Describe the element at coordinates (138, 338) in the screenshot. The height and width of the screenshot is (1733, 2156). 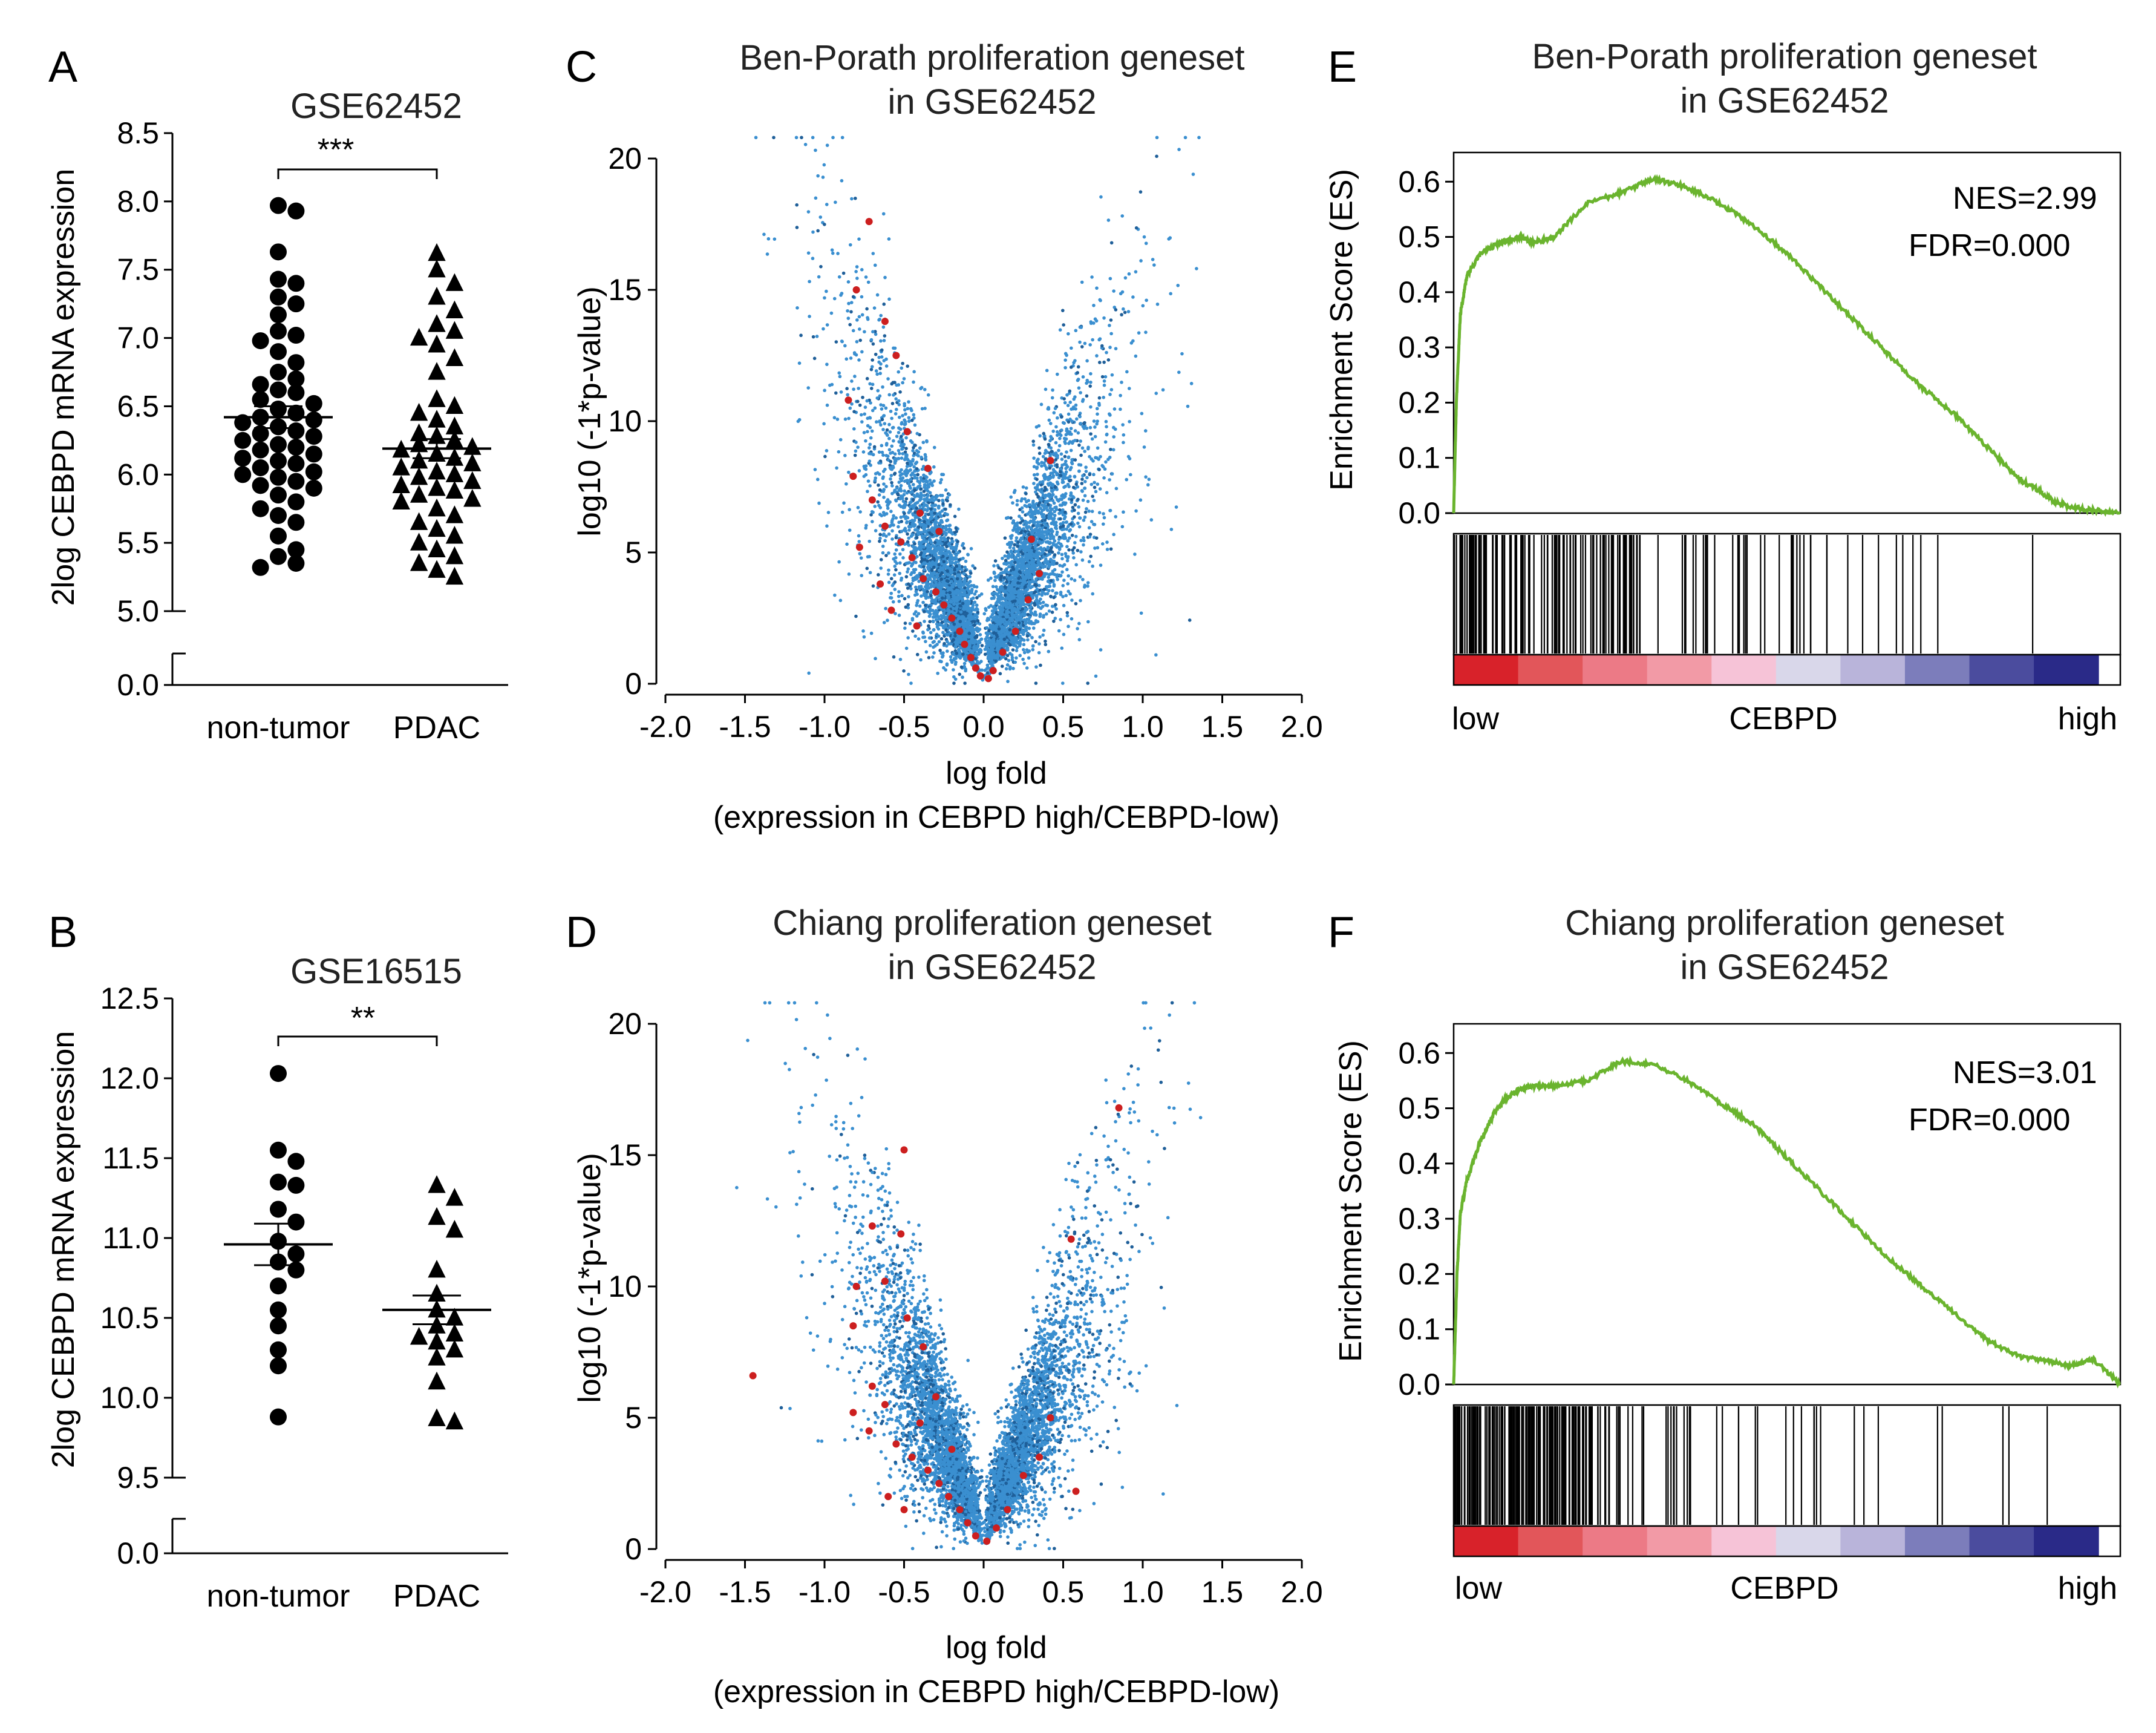
I see `y-tick-label: 7.0` at that location.